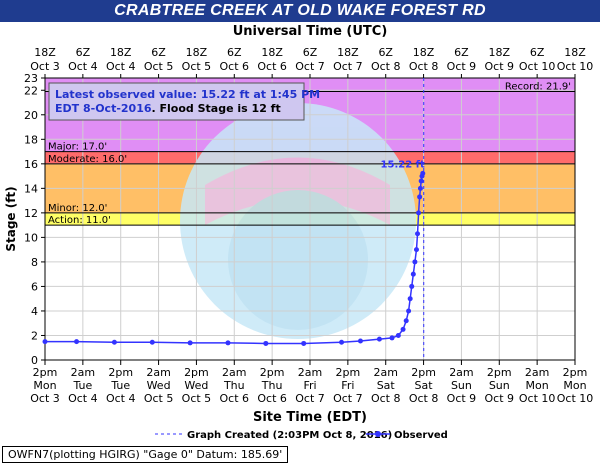 The height and width of the screenshot is (465, 600). What do you see at coordinates (87, 159) in the screenshot?
I see `flood-label-moderate: Moderate: 16.0'` at bounding box center [87, 159].